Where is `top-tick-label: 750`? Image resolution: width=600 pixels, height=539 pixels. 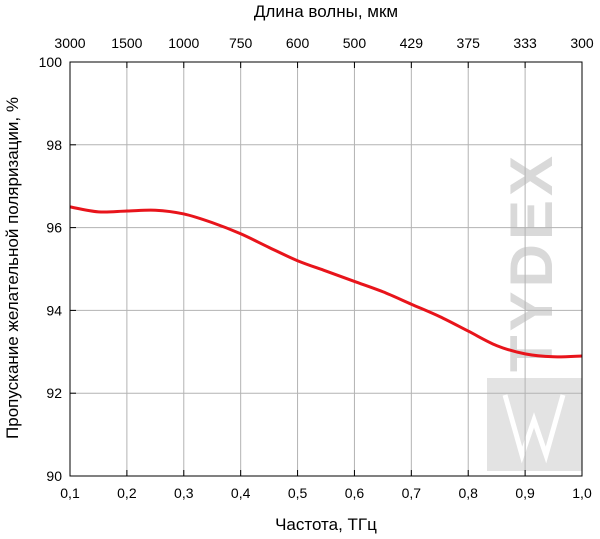 top-tick-label: 750 is located at coordinates (241, 43).